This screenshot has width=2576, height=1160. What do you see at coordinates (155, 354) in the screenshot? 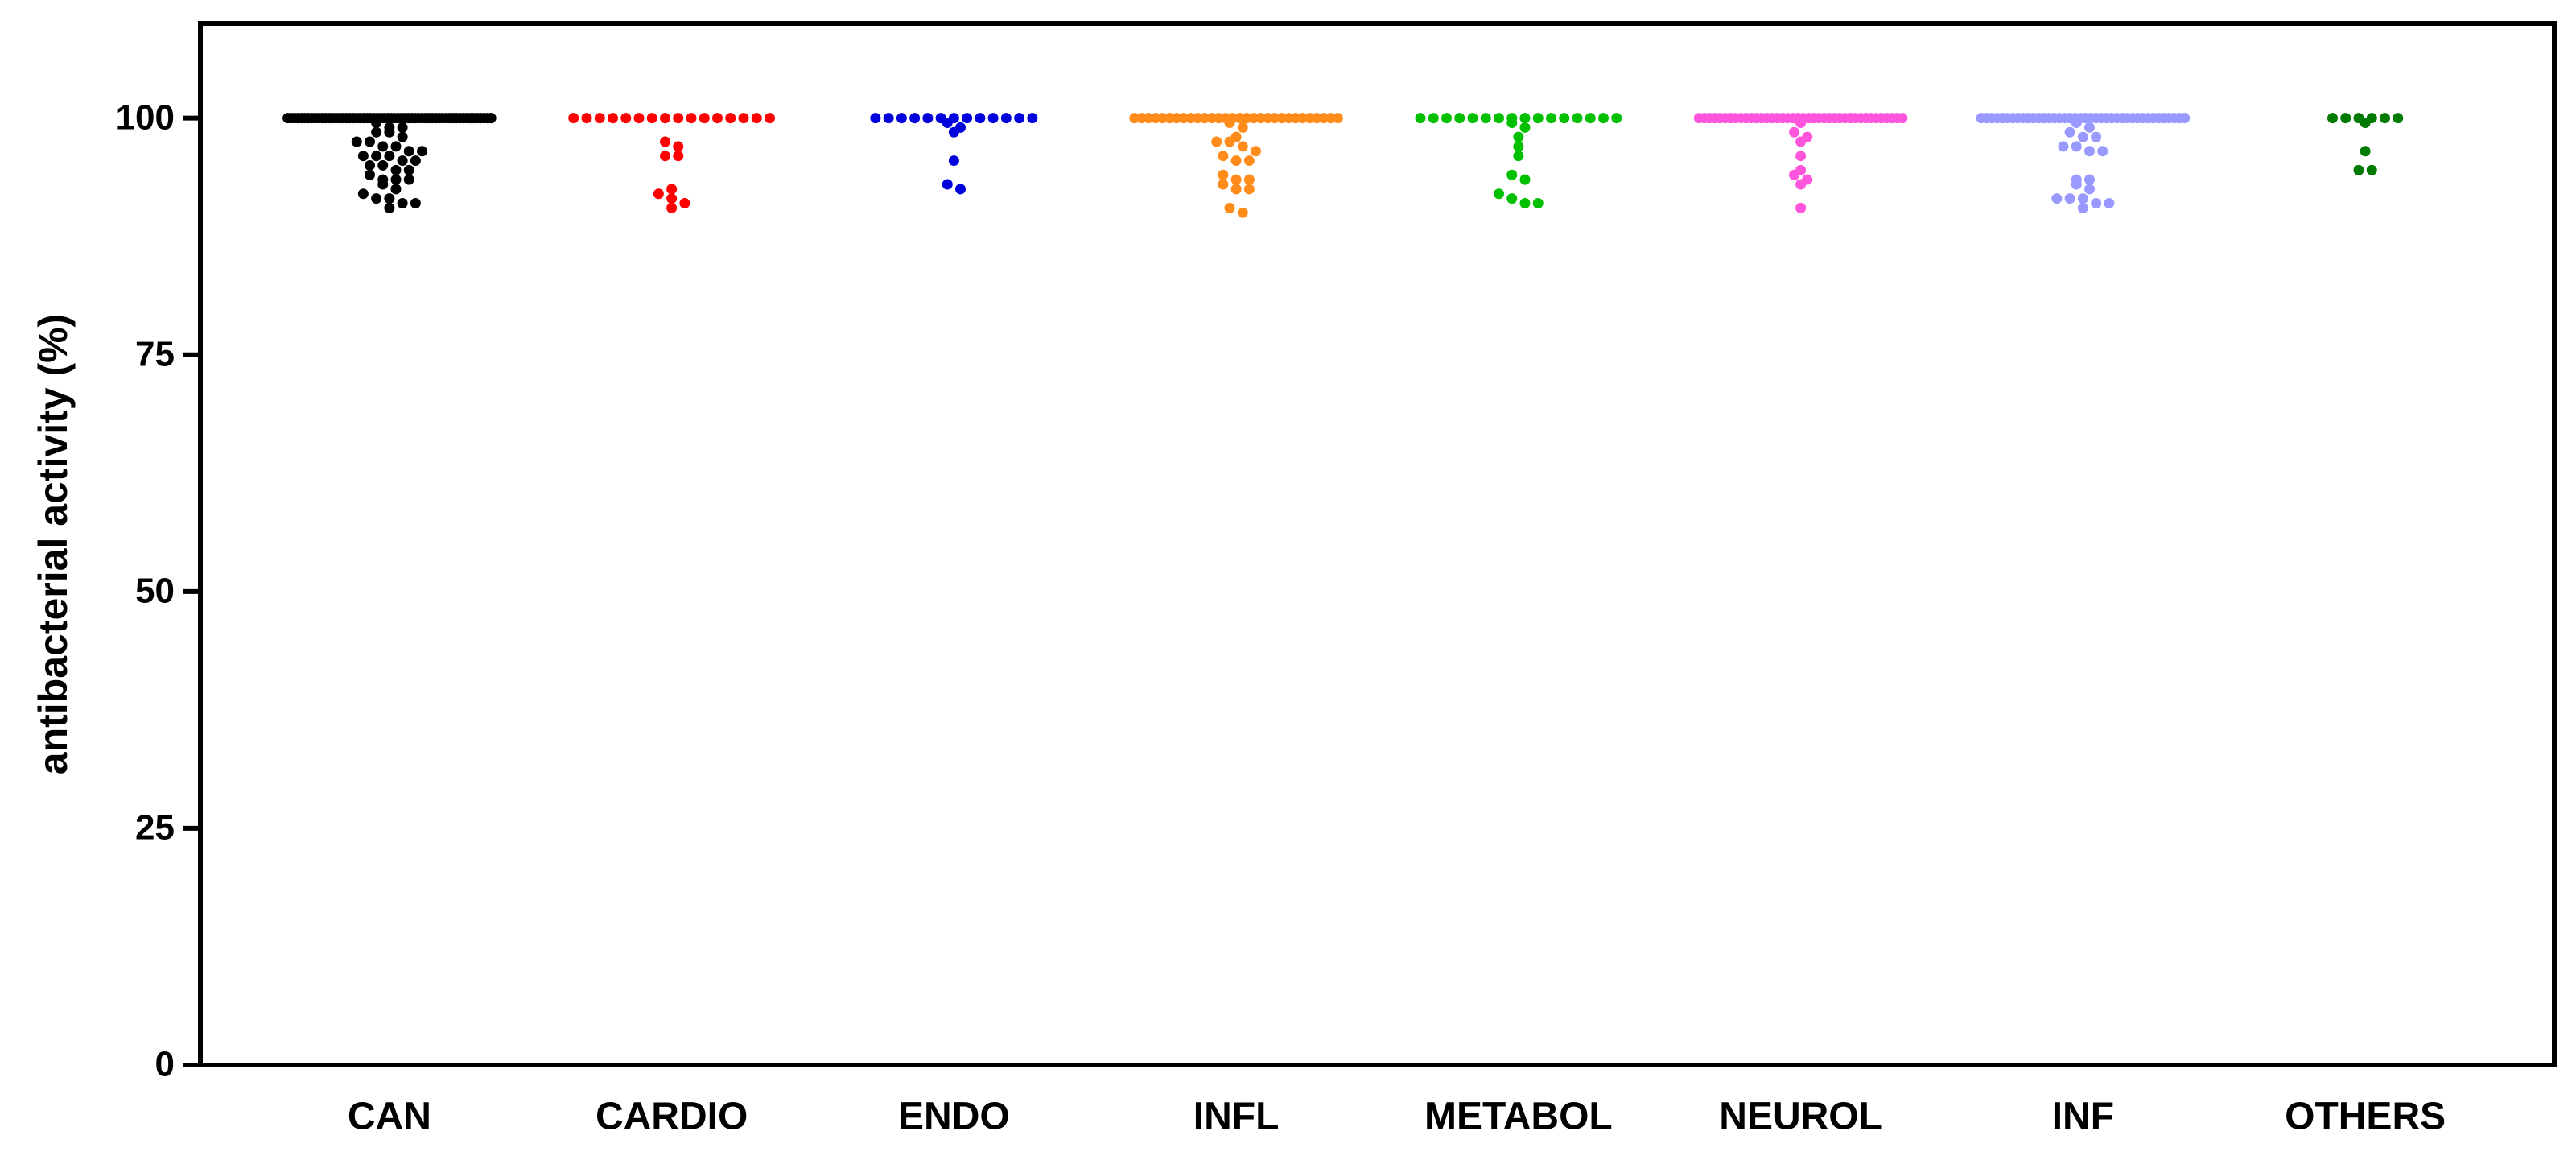
I see `y-tick-label: 75` at bounding box center [155, 354].